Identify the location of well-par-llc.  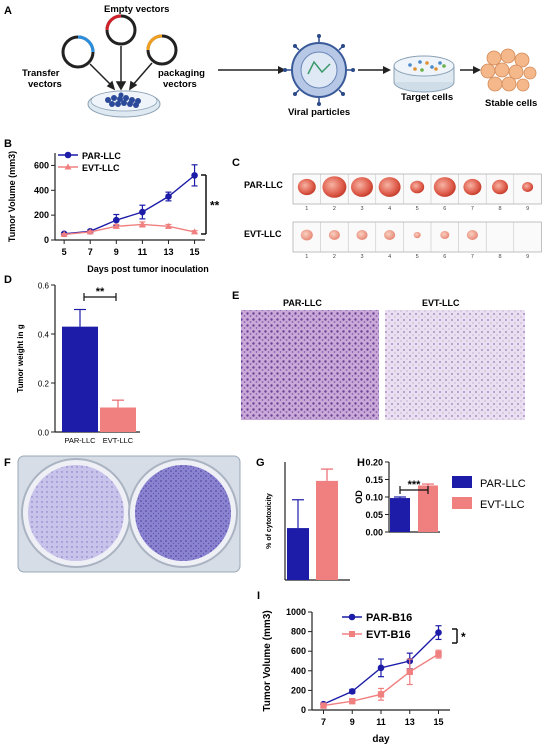
(76, 513).